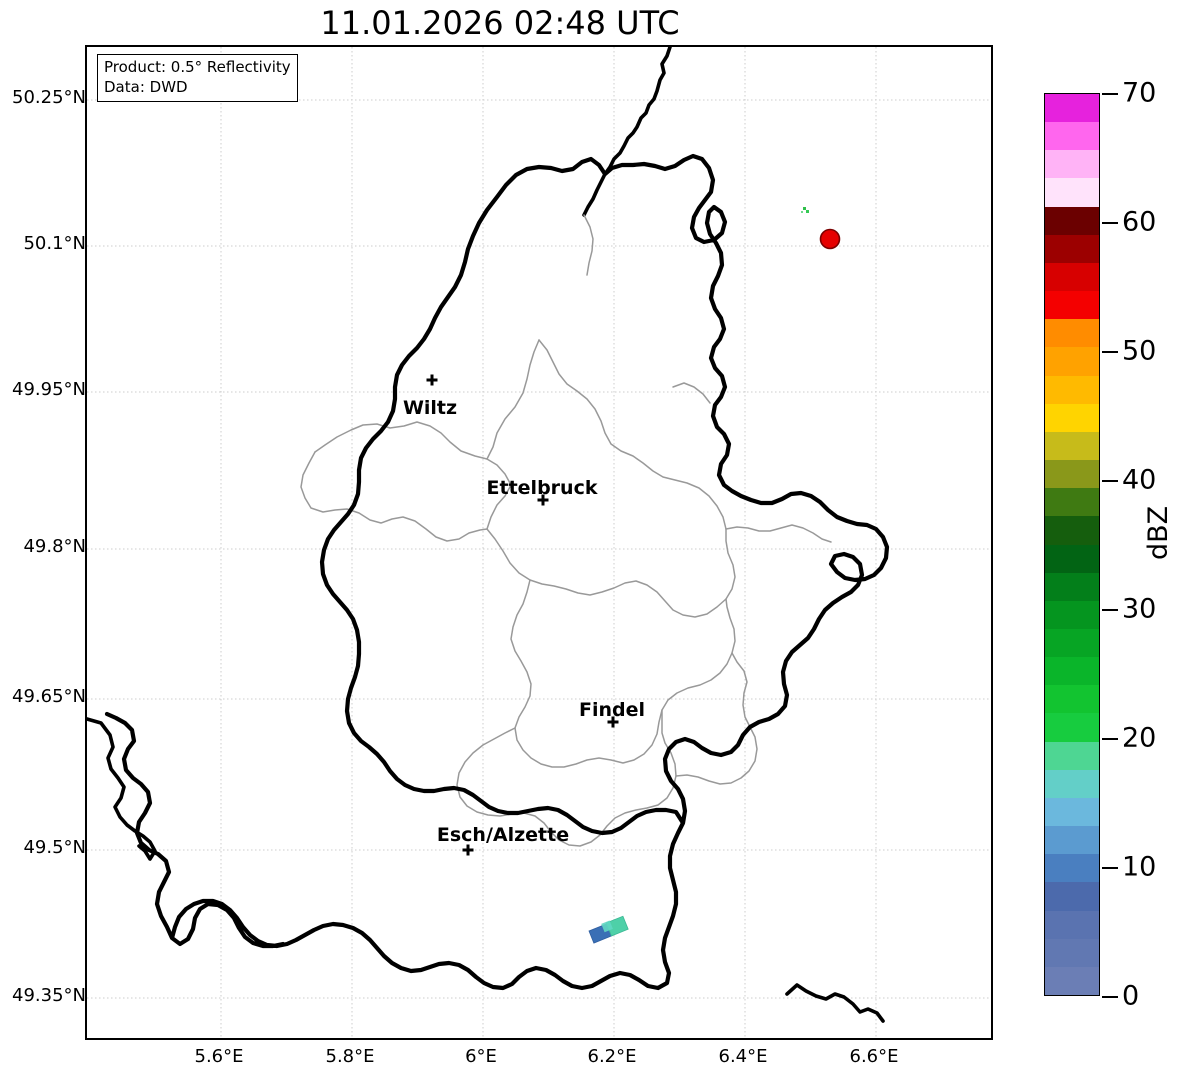 Image resolution: width=1184 pixels, height=1081 pixels. I want to click on colorbar-band-62.5, so click(1072, 277).